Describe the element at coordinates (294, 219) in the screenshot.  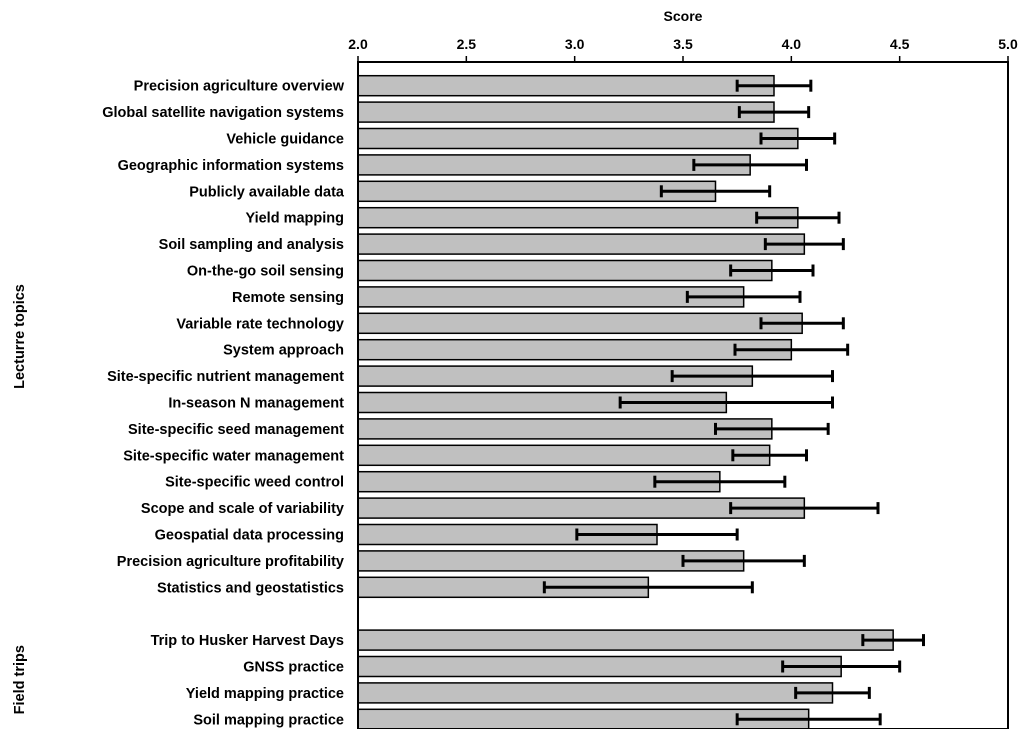
I see `category-label: Yield mapping` at that location.